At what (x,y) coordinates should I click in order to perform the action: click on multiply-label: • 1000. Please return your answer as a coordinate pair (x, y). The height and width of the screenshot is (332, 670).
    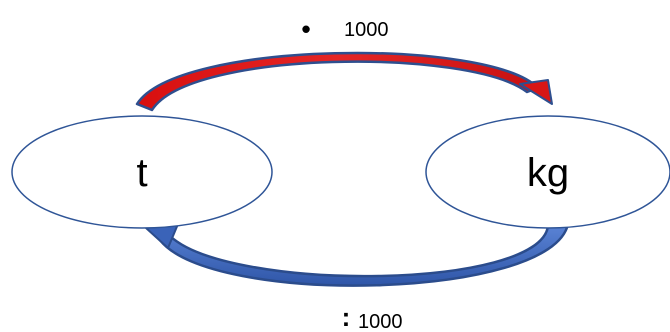
    Looking at the image, I should click on (344, 29).